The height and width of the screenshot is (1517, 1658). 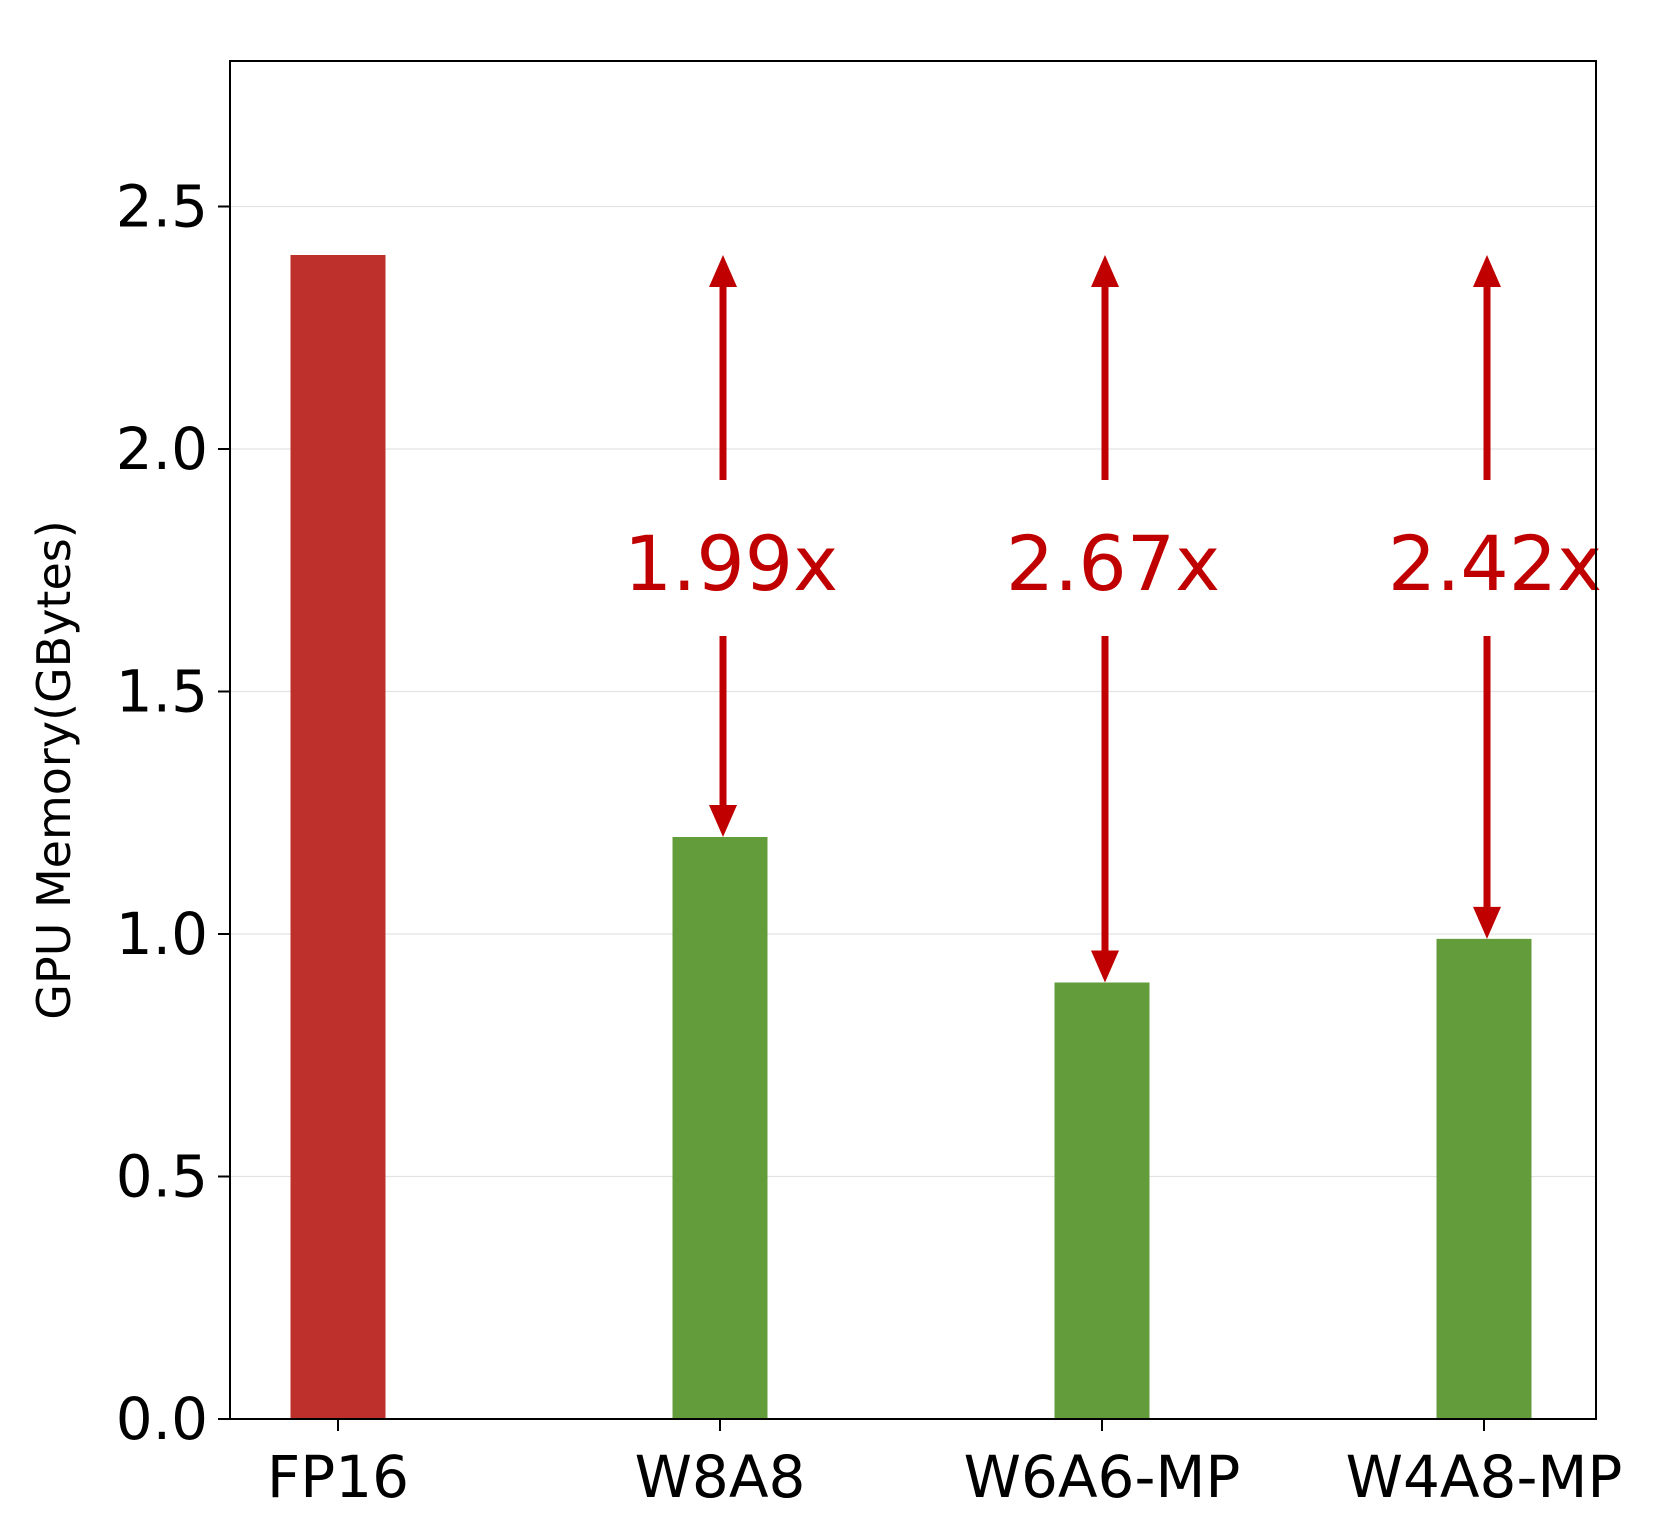 I want to click on annotation-label-box-w8a8, so click(x=723, y=558).